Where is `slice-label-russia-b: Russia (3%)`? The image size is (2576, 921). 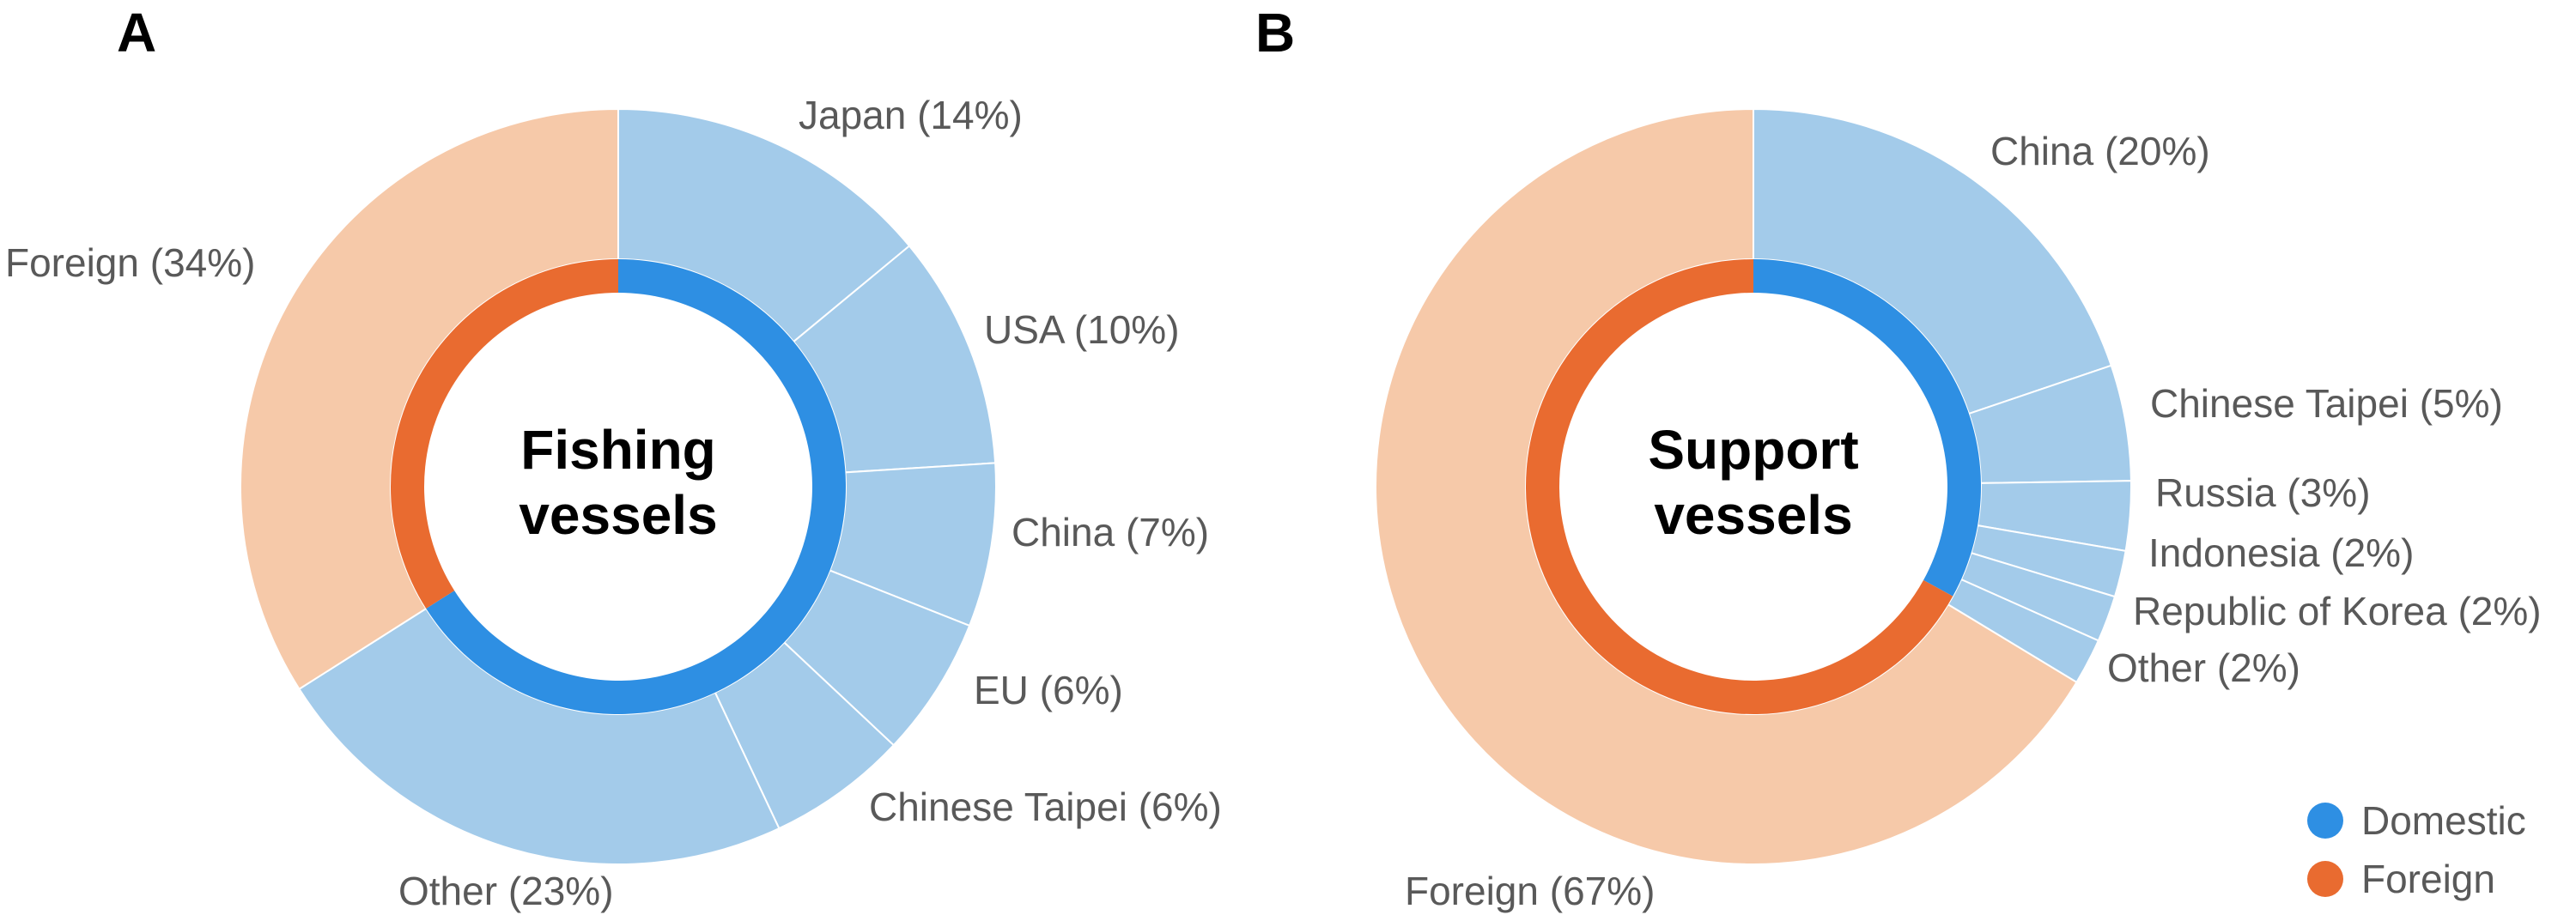 slice-label-russia-b: Russia (3%) is located at coordinates (2263, 492).